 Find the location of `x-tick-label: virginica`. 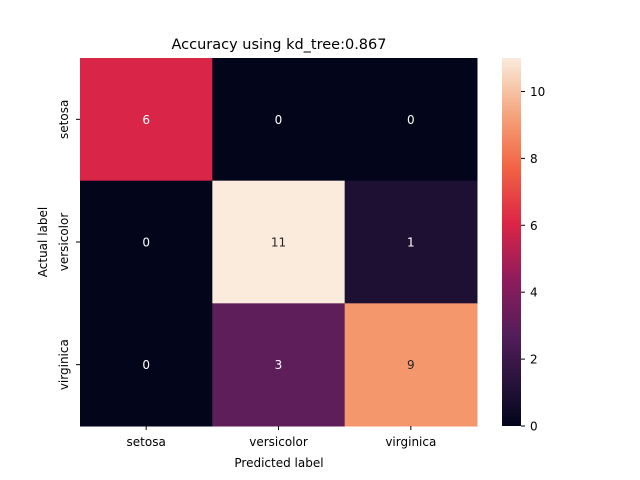

x-tick-label: virginica is located at coordinates (410, 442).